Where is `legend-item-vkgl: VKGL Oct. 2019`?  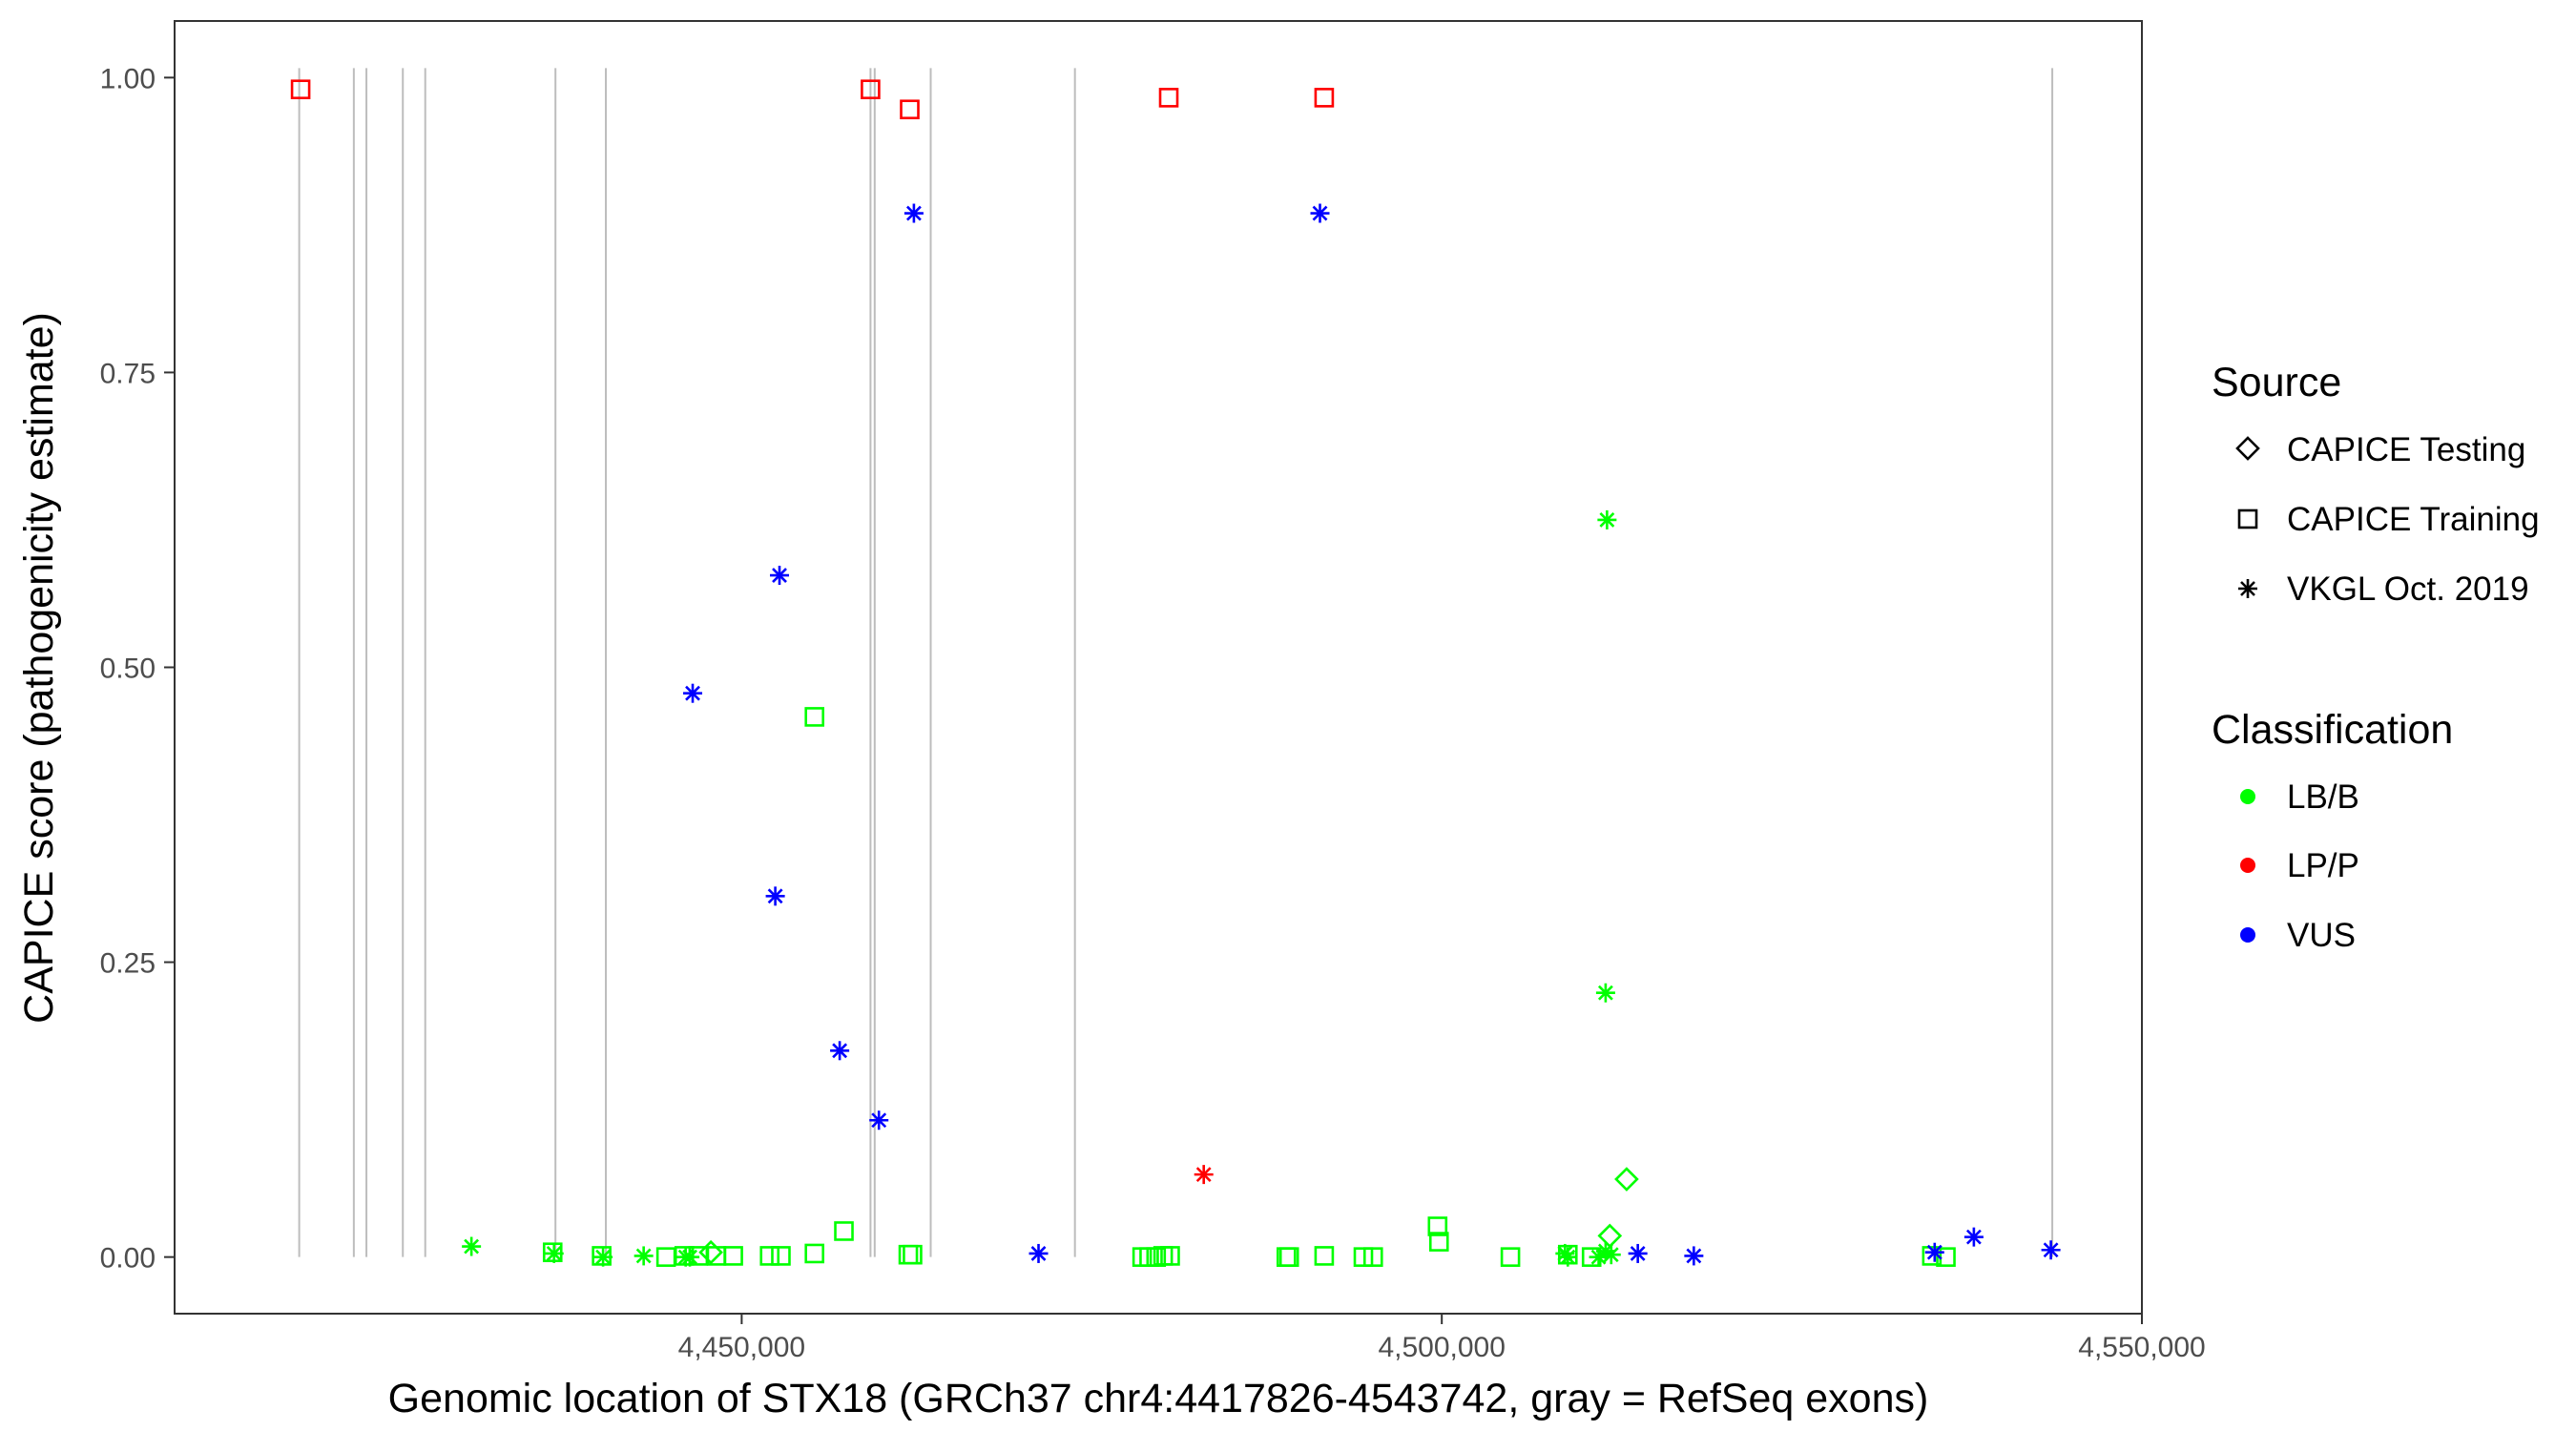
legend-item-vkgl: VKGL Oct. 2019 is located at coordinates (2383, 589).